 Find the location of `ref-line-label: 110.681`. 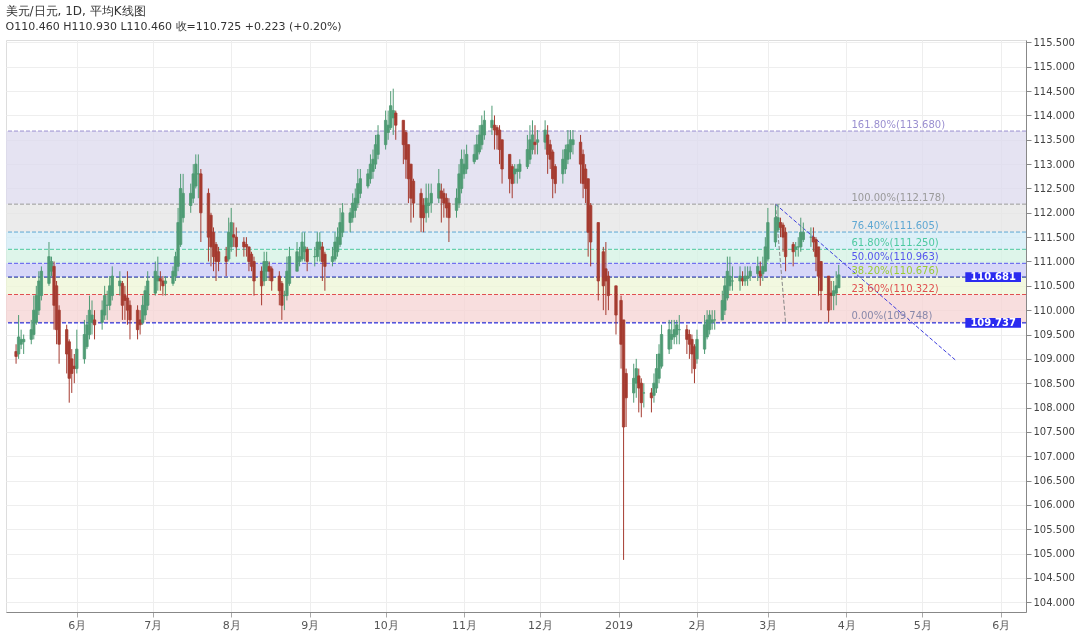

ref-line-label: 110.681 is located at coordinates (993, 277).